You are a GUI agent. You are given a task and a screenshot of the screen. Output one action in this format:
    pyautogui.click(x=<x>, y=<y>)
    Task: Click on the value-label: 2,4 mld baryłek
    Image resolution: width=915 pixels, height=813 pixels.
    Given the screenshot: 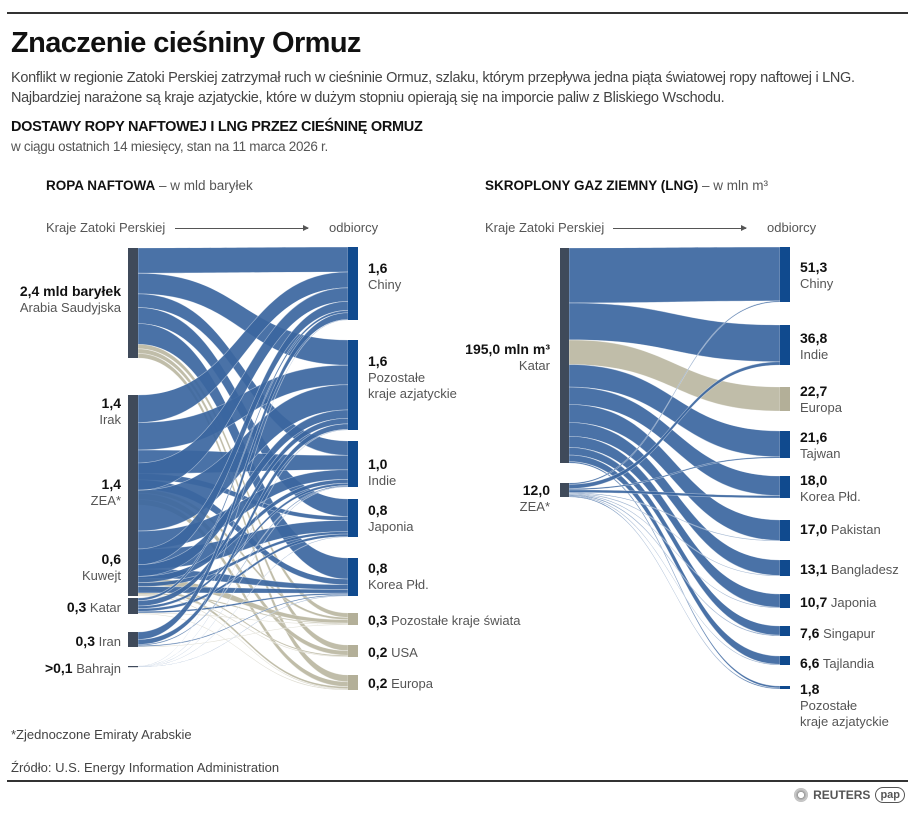 What is the action you would take?
    pyautogui.click(x=70, y=291)
    